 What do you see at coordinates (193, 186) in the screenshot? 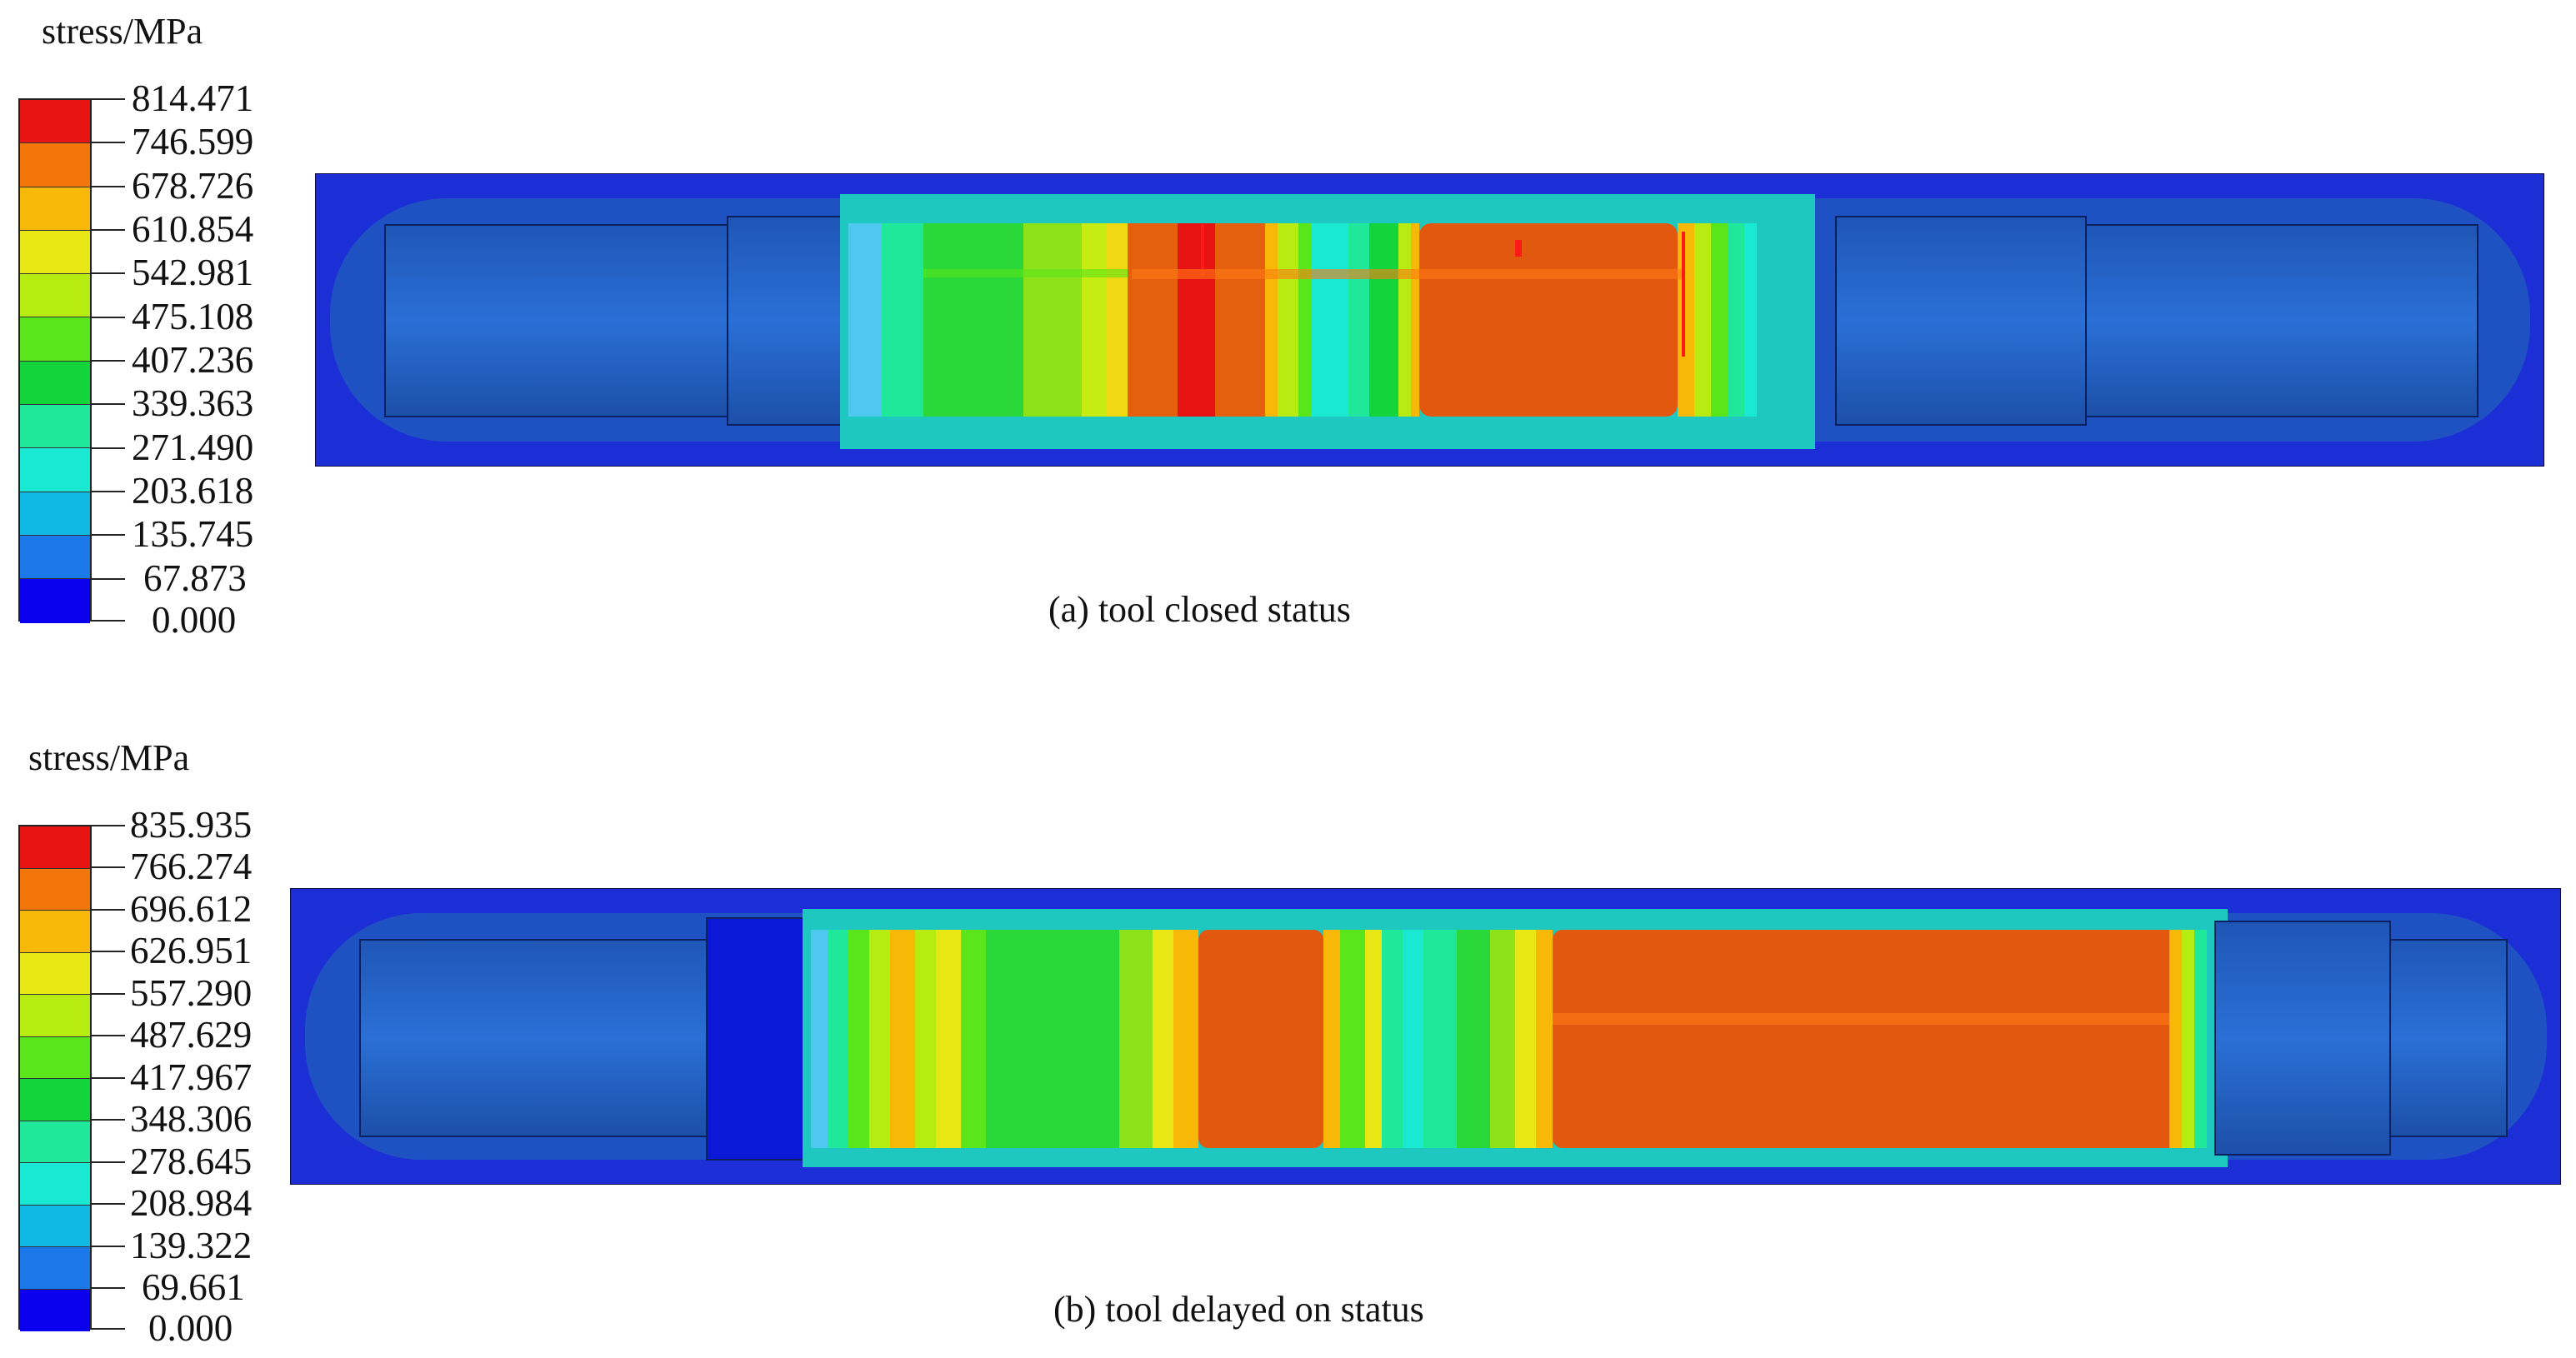
I see `legend-value: 678.726` at bounding box center [193, 186].